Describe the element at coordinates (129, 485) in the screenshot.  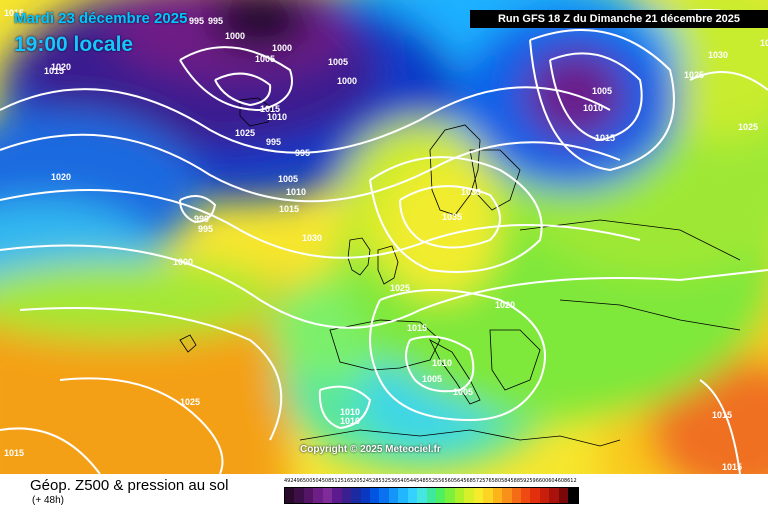
I see `chart-title: Géop. Z500 & pression au sol` at that location.